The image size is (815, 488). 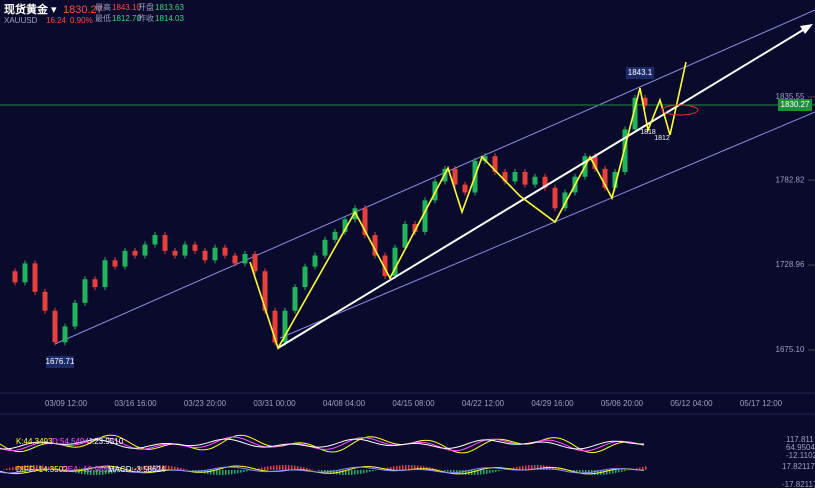 I want to click on macd-label: DIFF:-14.3502, so click(x=42, y=469).